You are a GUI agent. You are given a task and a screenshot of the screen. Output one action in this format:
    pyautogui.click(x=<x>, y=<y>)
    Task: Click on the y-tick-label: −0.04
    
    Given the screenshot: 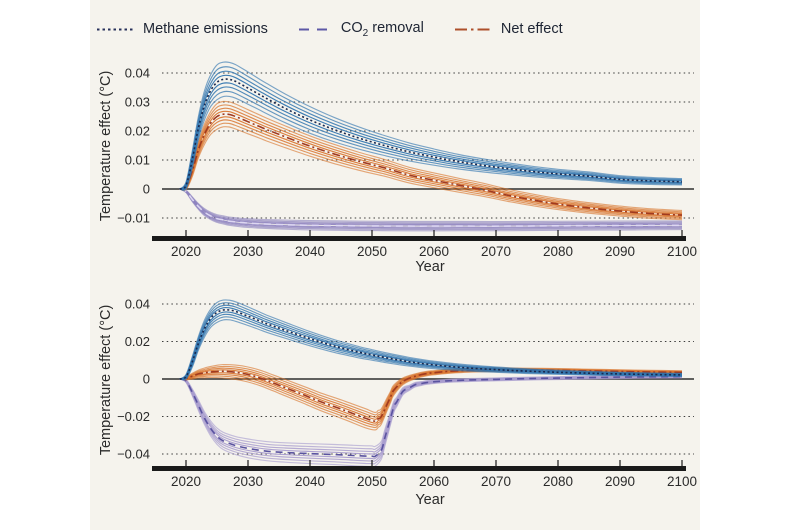 What is the action you would take?
    pyautogui.click(x=133, y=454)
    